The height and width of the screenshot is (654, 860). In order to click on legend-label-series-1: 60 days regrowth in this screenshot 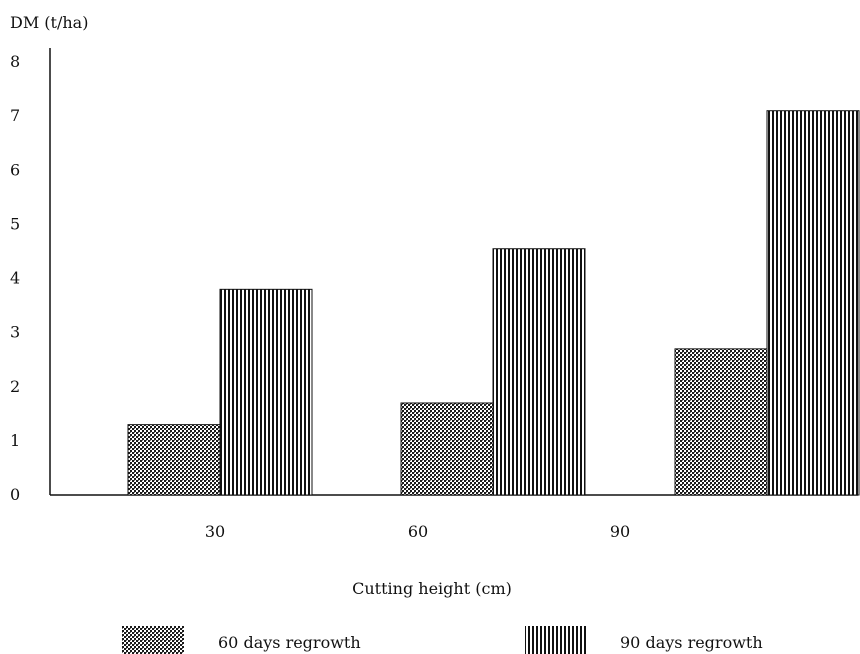, I will do `click(289, 642)`.